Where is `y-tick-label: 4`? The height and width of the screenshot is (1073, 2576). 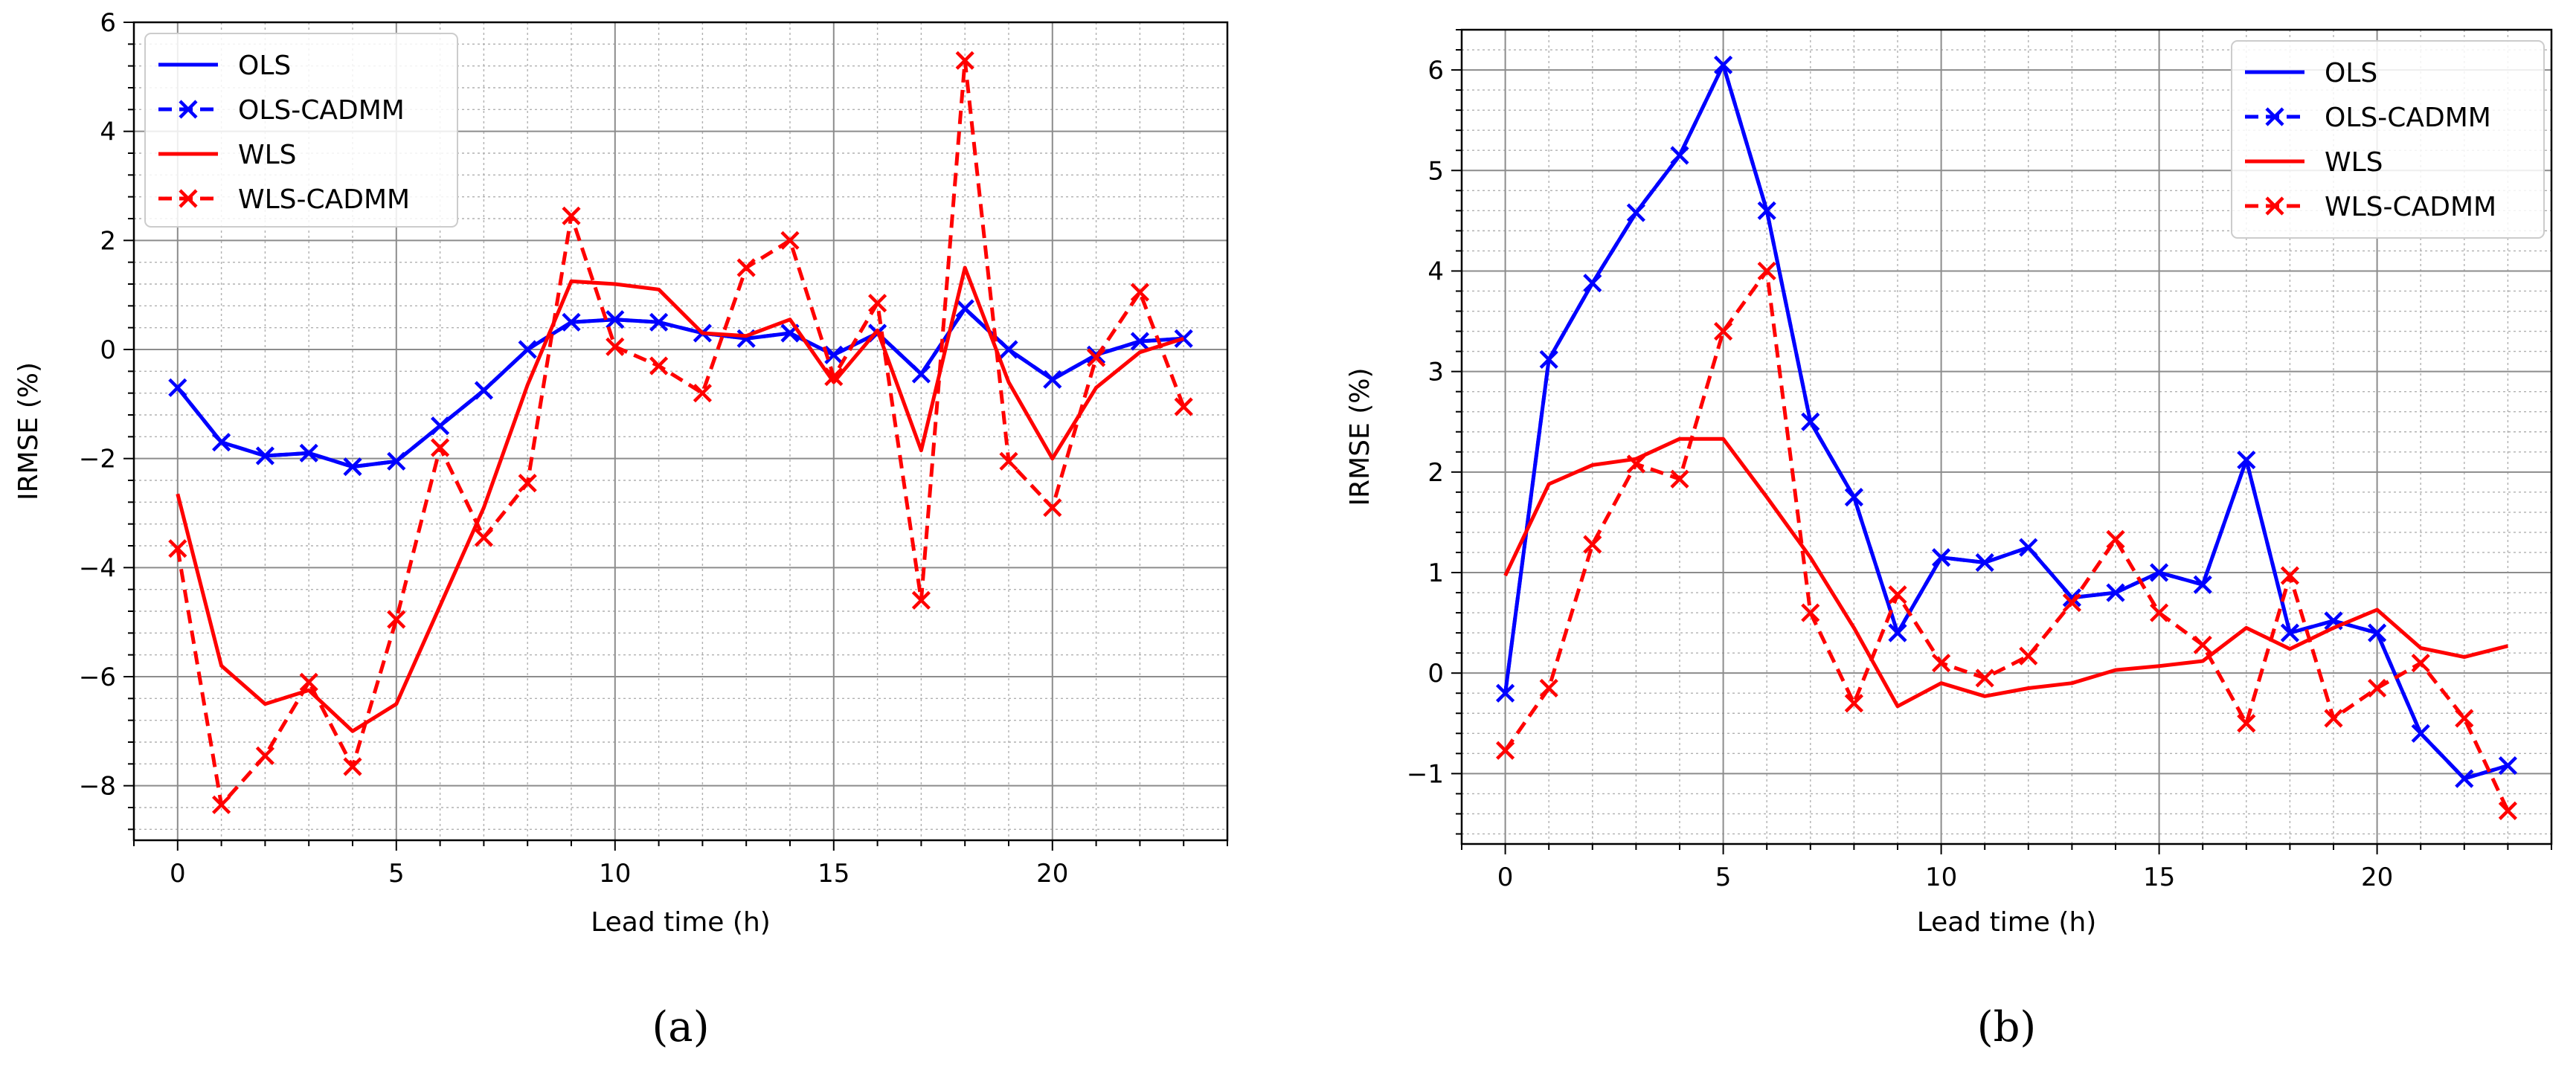
y-tick-label: 4 is located at coordinates (1435, 272).